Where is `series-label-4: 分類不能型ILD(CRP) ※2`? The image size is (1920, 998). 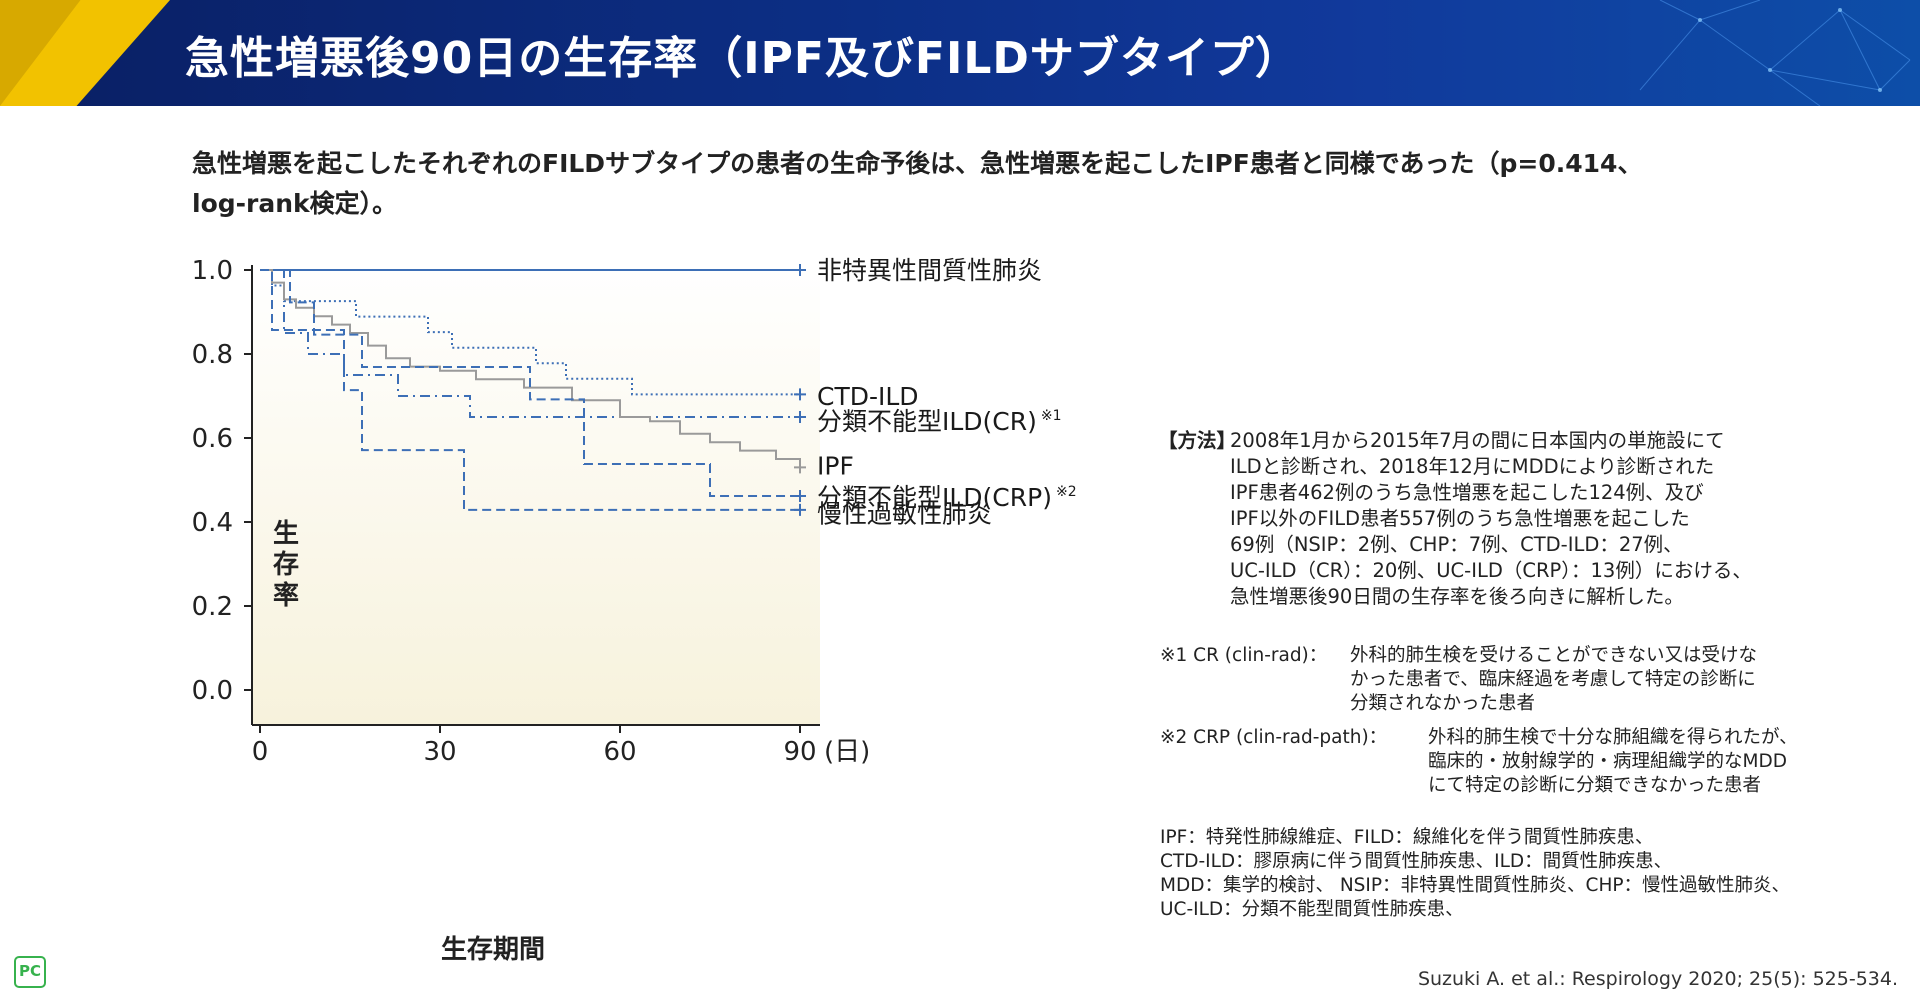
series-label-4: 分類不能型ILD(CRP) ※2 is located at coordinates (947, 497).